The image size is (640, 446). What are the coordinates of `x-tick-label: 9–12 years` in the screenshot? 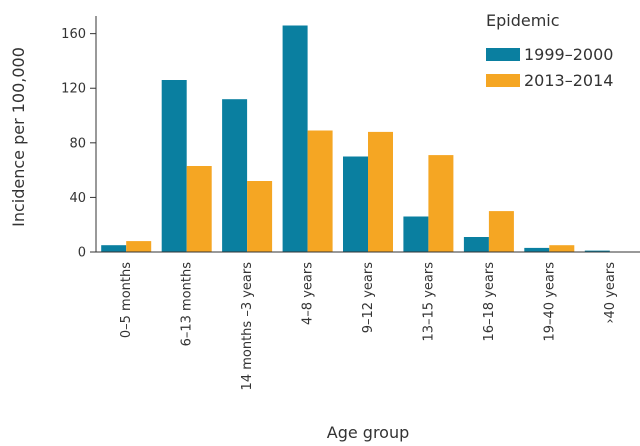 It's located at (368, 297).